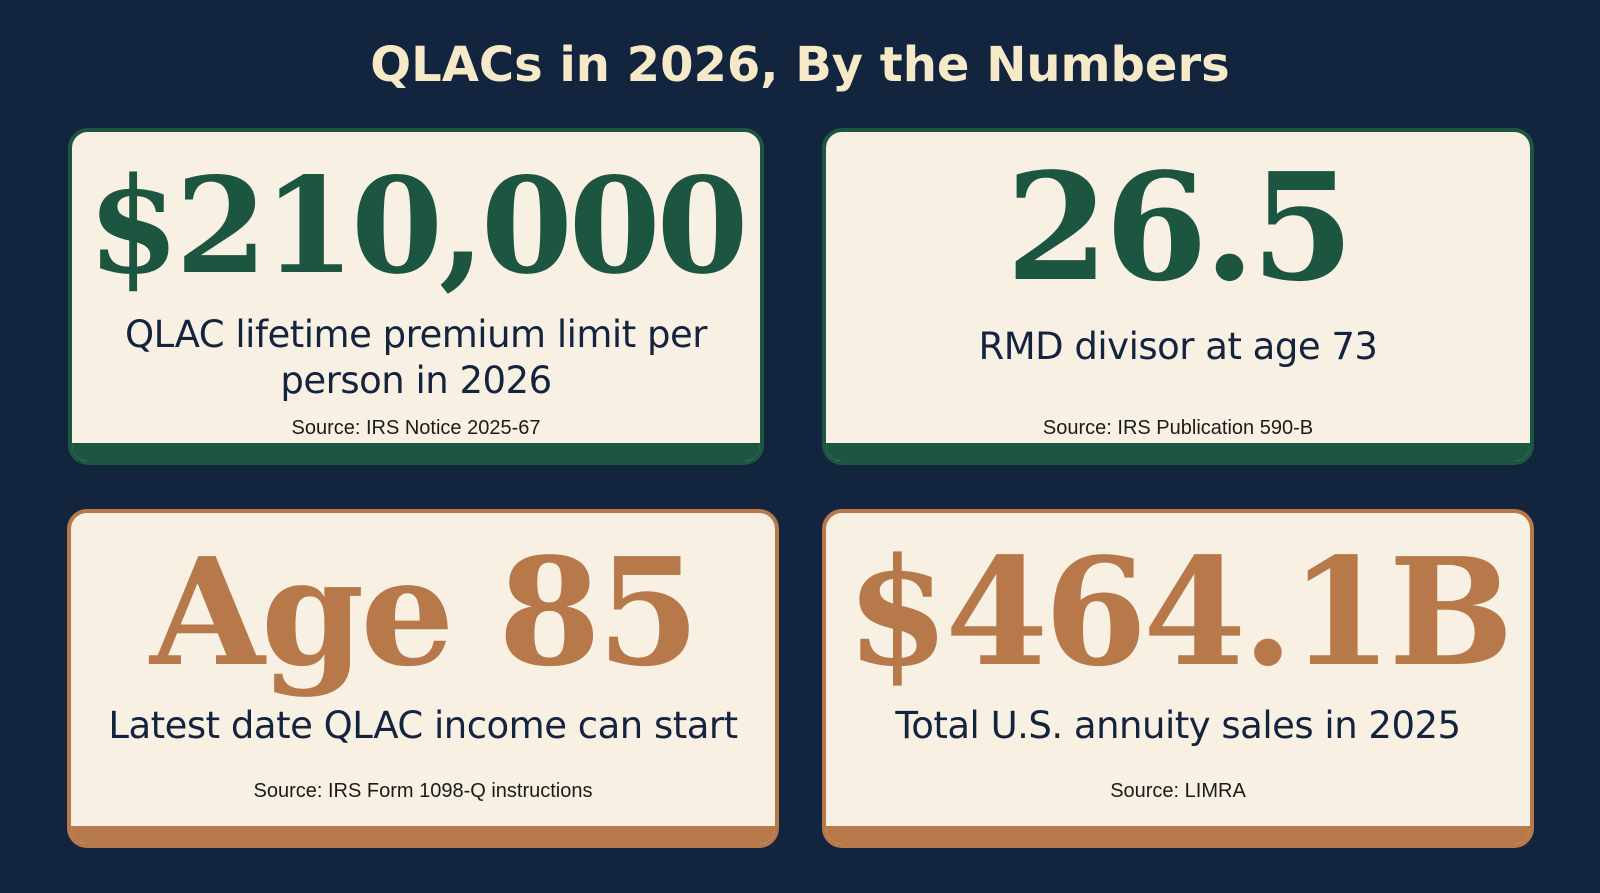 Image resolution: width=1600 pixels, height=893 pixels. I want to click on stat-value: 26.5, so click(1179, 227).